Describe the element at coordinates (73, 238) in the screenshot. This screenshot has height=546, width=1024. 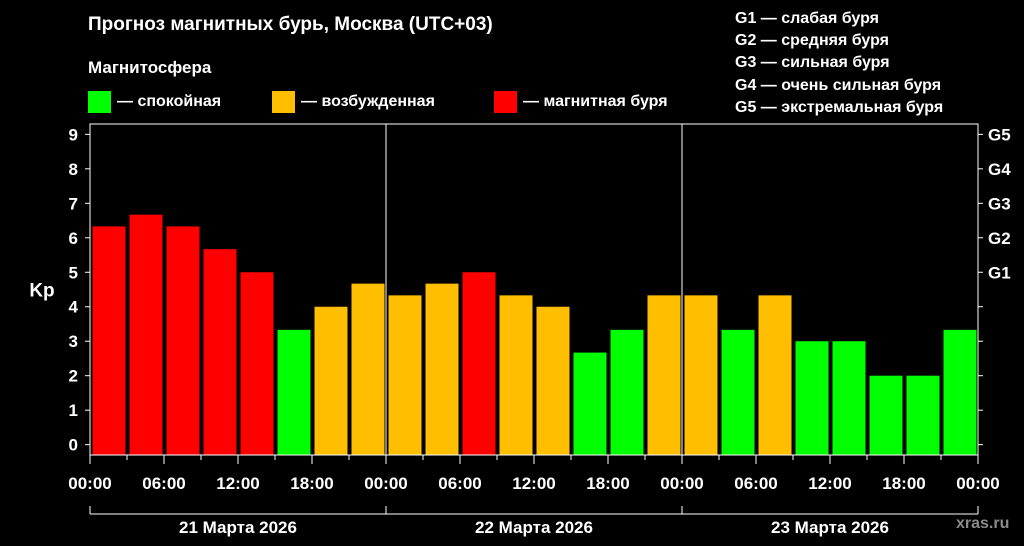
I see `y-tick-label: 6` at that location.